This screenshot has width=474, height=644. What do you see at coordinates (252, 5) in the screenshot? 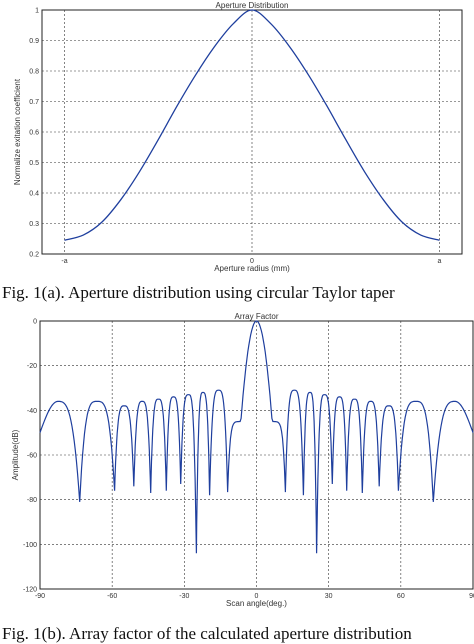
I see `chart-1-title: Aperture Distribution` at bounding box center [252, 5].